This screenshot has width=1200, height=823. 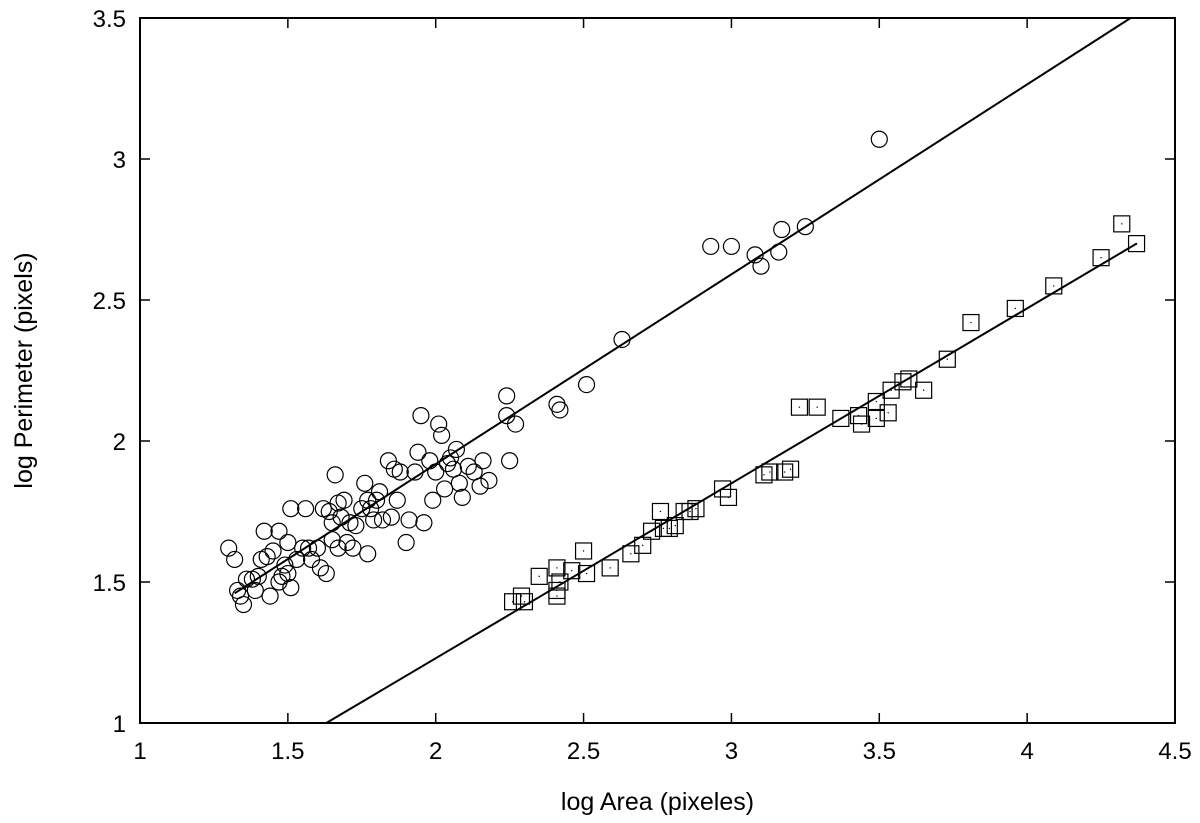 I want to click on y-tick-label: 3.5, so click(x=109, y=19).